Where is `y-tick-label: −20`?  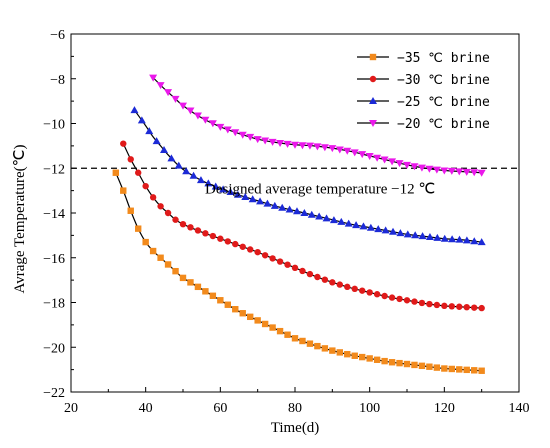 y-tick-label: −20 is located at coordinates (54, 348).